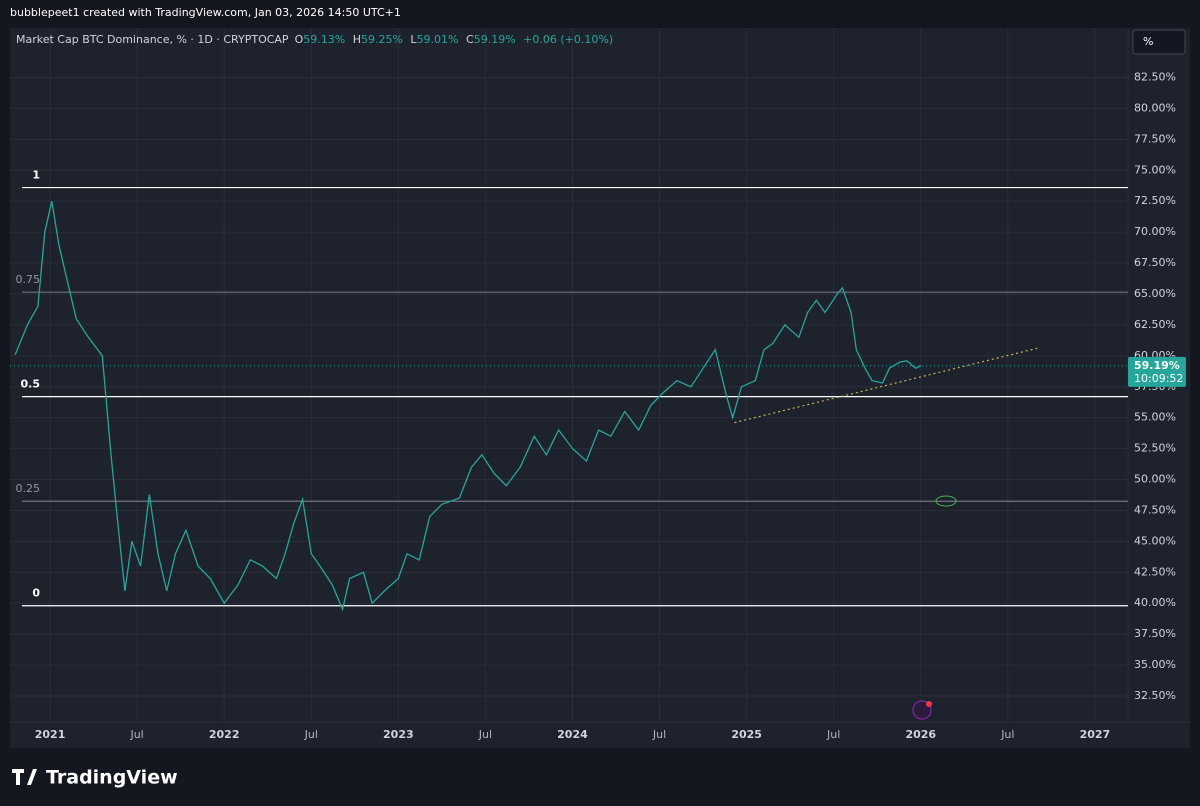 The image size is (1200, 806). Describe the element at coordinates (1155, 509) in the screenshot. I see `y-tick-label: 47.50%` at that location.